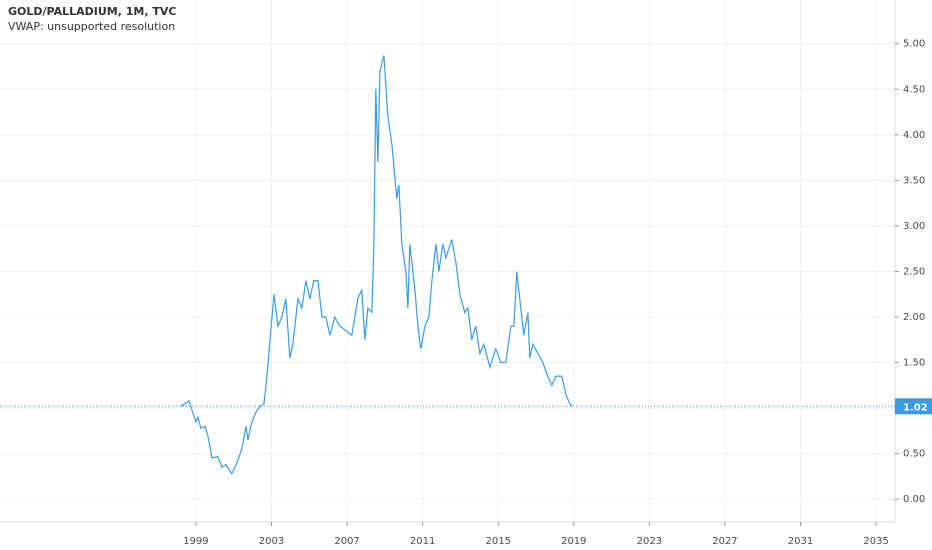 This screenshot has height=550, width=932. I want to click on y-tick-label: 1.50, so click(914, 363).